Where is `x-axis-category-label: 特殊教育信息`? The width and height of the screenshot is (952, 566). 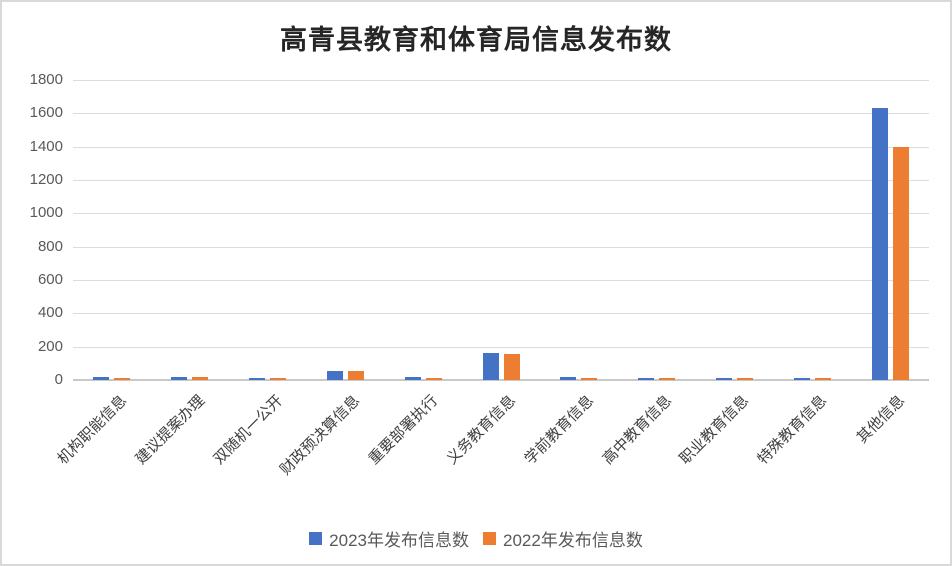
x-axis-category-label: 特殊教育信息 is located at coordinates (792, 430).